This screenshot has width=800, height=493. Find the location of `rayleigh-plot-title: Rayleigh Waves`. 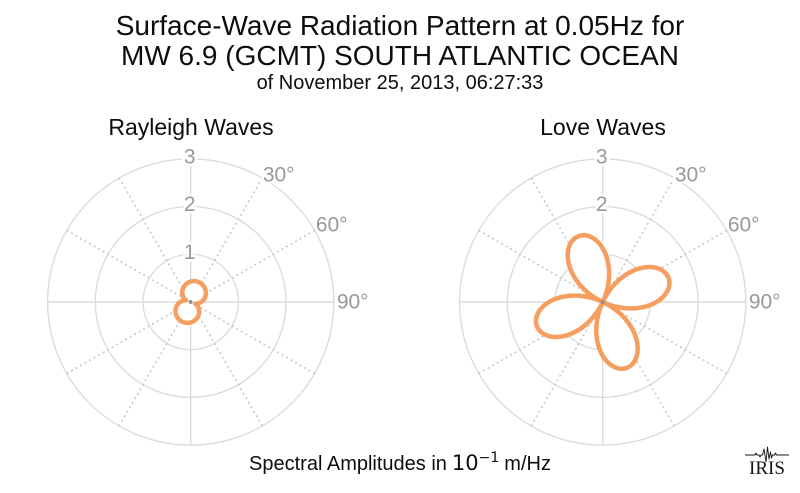

rayleigh-plot-title: Rayleigh Waves is located at coordinates (191, 127).